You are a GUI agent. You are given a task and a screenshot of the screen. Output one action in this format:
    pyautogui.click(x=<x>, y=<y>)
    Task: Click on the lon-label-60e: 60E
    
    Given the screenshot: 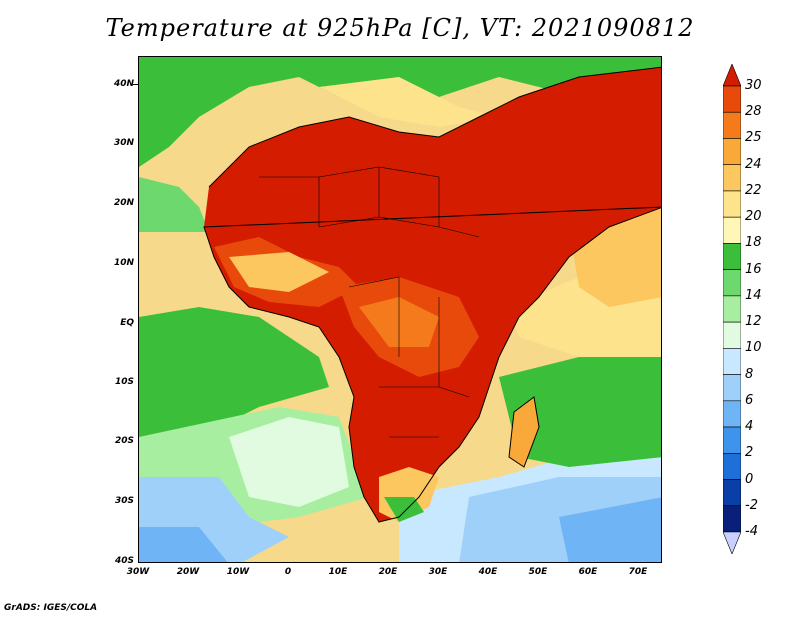 What is the action you would take?
    pyautogui.click(x=588, y=572)
    